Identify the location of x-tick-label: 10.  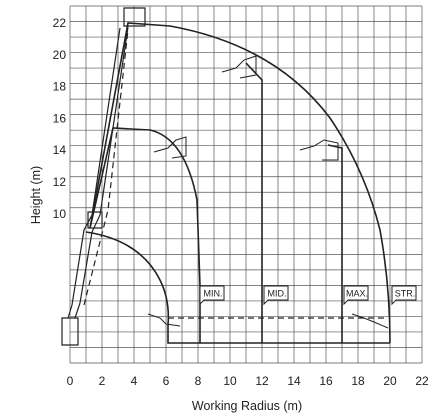
(230, 381).